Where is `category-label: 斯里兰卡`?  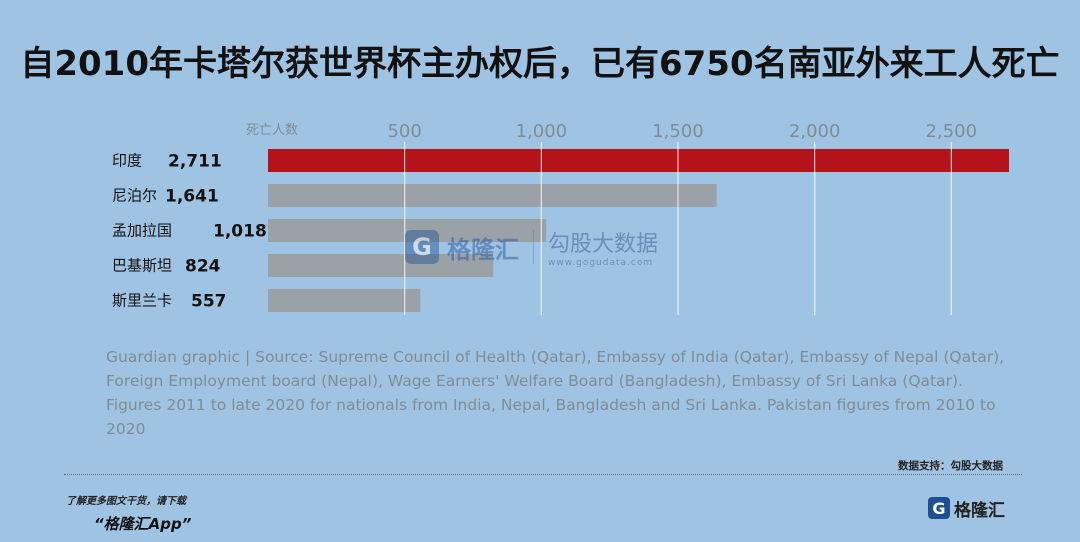 category-label: 斯里兰卡 is located at coordinates (142, 301).